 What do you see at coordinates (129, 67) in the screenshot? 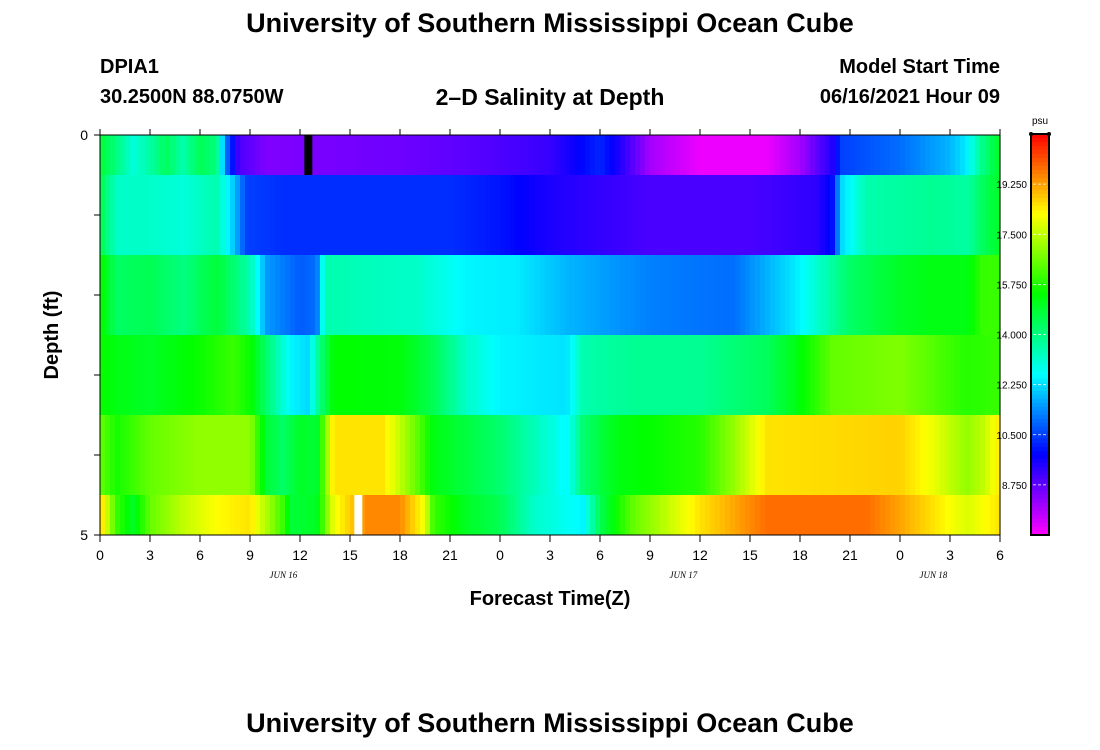
I see `station-id: DPIA1` at bounding box center [129, 67].